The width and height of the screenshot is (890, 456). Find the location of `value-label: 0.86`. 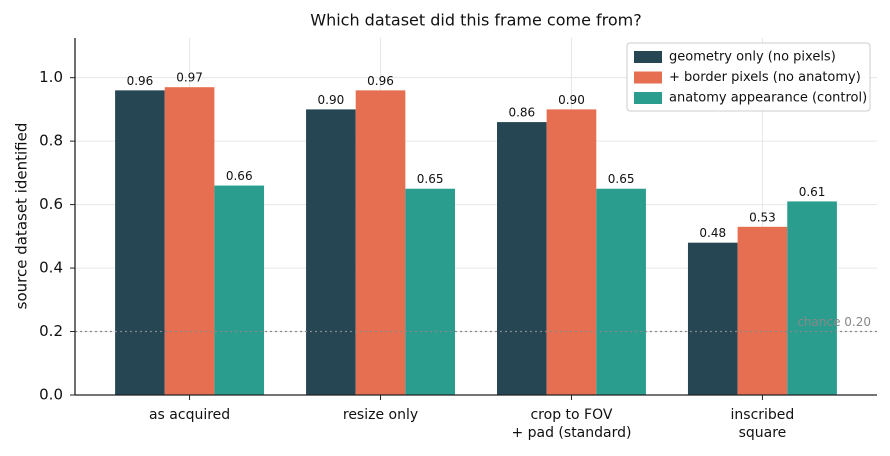

value-label: 0.86 is located at coordinates (521, 113).